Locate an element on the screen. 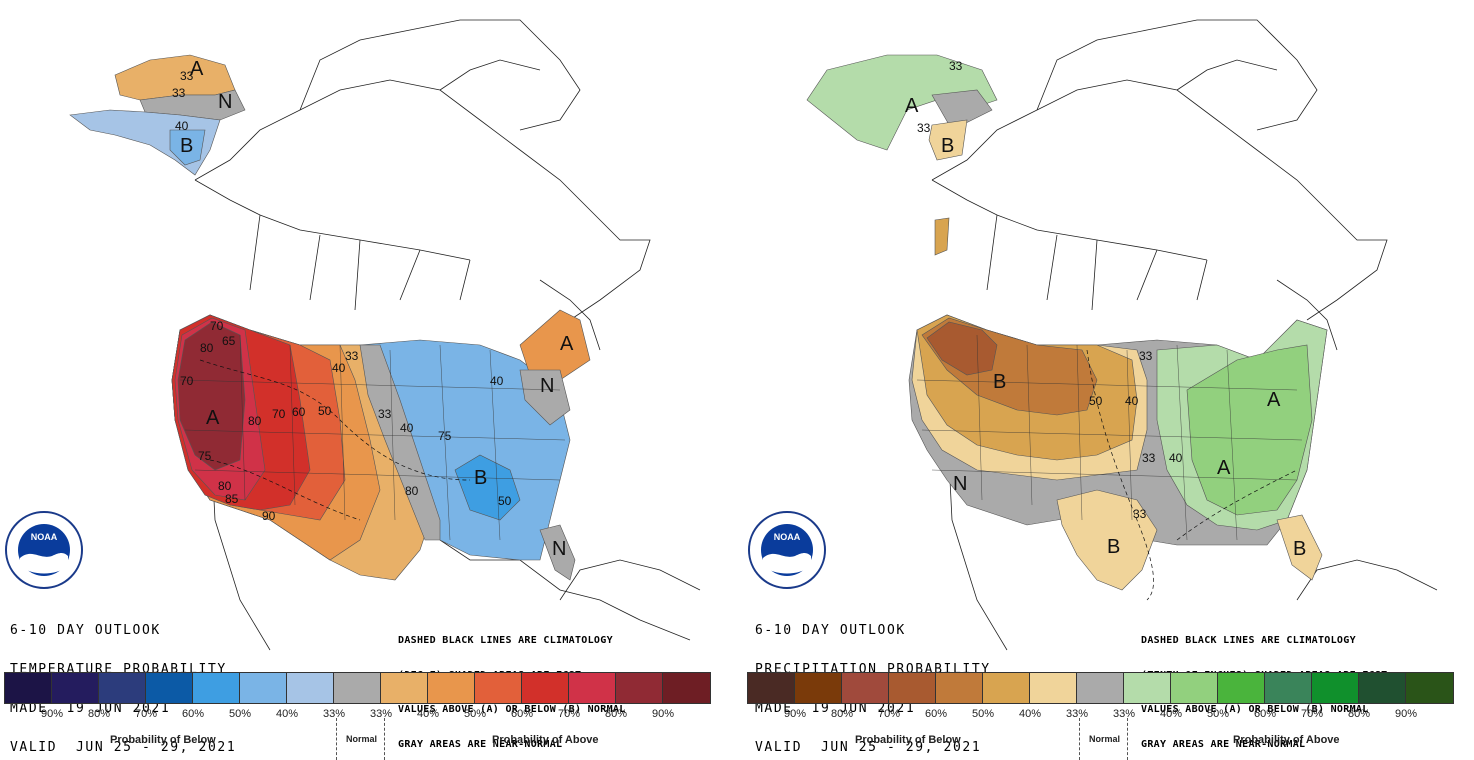 This screenshot has width=1474, height=760. label-80a: 80 is located at coordinates (207, 348).